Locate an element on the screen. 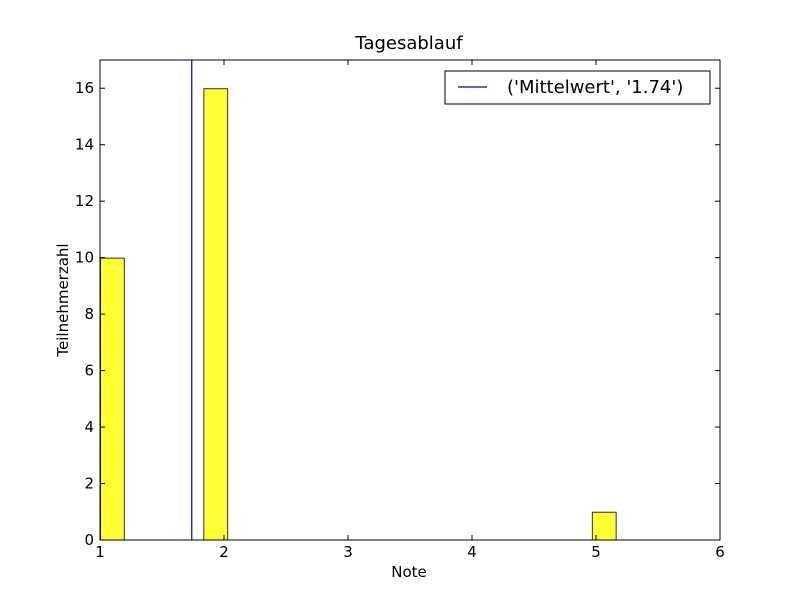 This screenshot has height=600, width=800. x-tick-label: 6 is located at coordinates (720, 552).